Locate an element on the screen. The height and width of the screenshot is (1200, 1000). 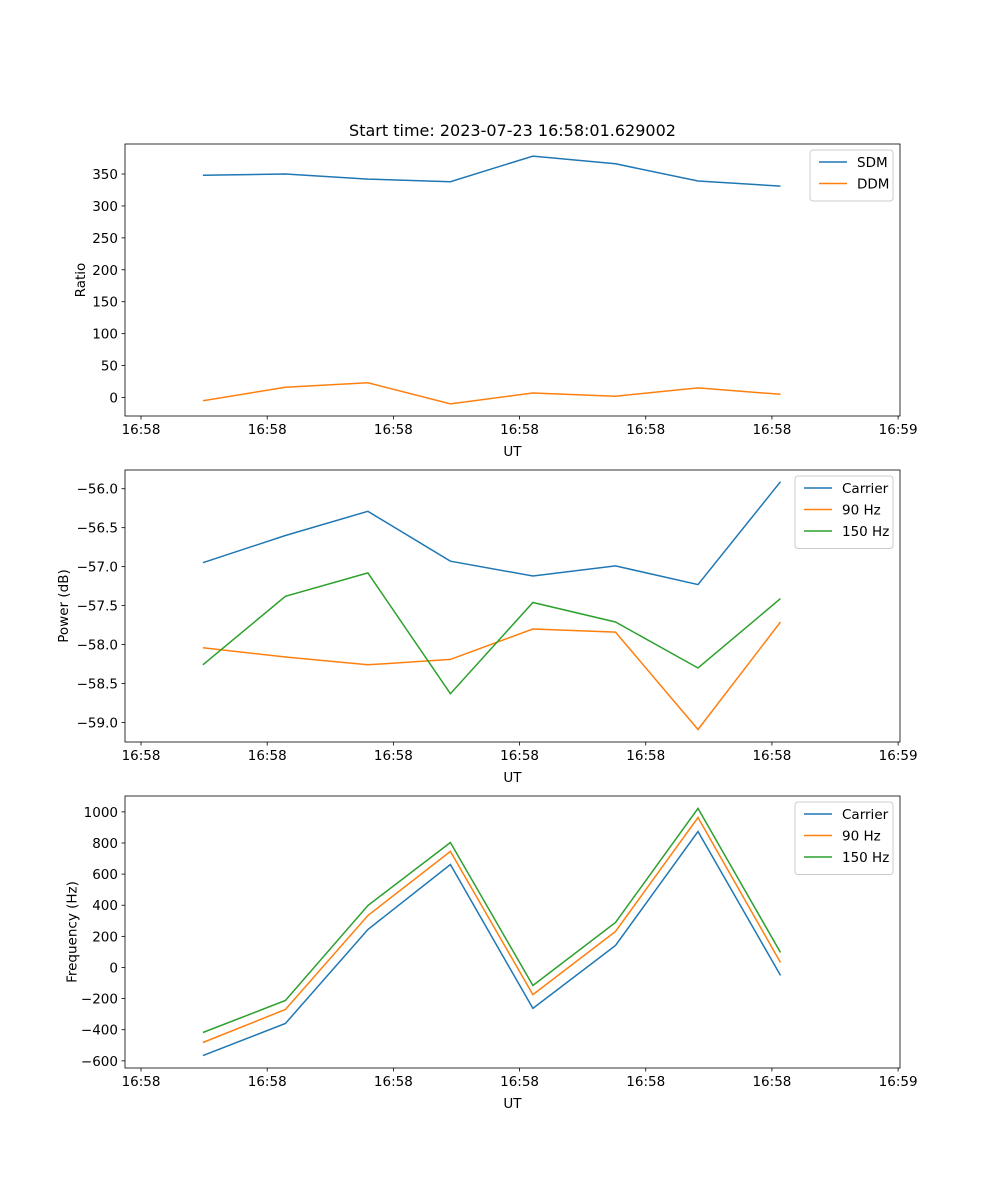
y-tick-label: −56.0 is located at coordinates (97, 490).